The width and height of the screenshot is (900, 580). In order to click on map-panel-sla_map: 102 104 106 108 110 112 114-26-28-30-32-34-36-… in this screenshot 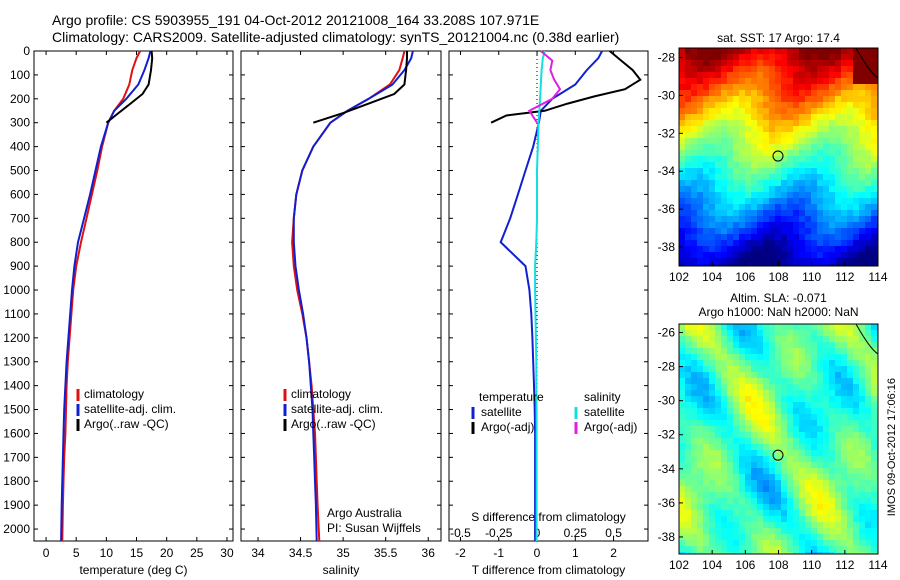, I will do `click(773, 431)`.